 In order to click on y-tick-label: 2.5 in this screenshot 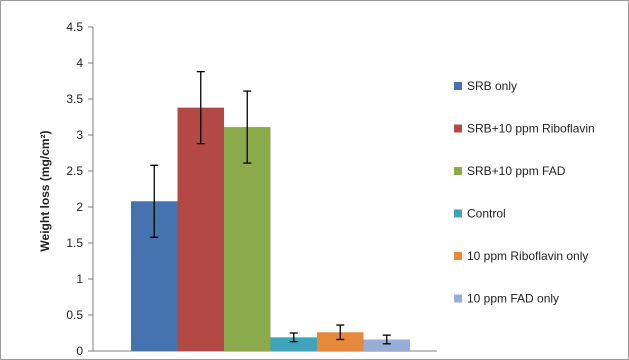, I will do `click(74, 171)`.